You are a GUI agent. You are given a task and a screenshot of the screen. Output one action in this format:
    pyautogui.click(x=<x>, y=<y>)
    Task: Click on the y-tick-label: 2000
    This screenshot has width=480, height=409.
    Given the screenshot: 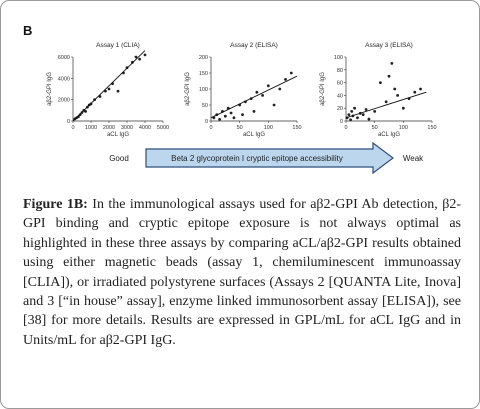 What is the action you would take?
    pyautogui.click(x=64, y=101)
    